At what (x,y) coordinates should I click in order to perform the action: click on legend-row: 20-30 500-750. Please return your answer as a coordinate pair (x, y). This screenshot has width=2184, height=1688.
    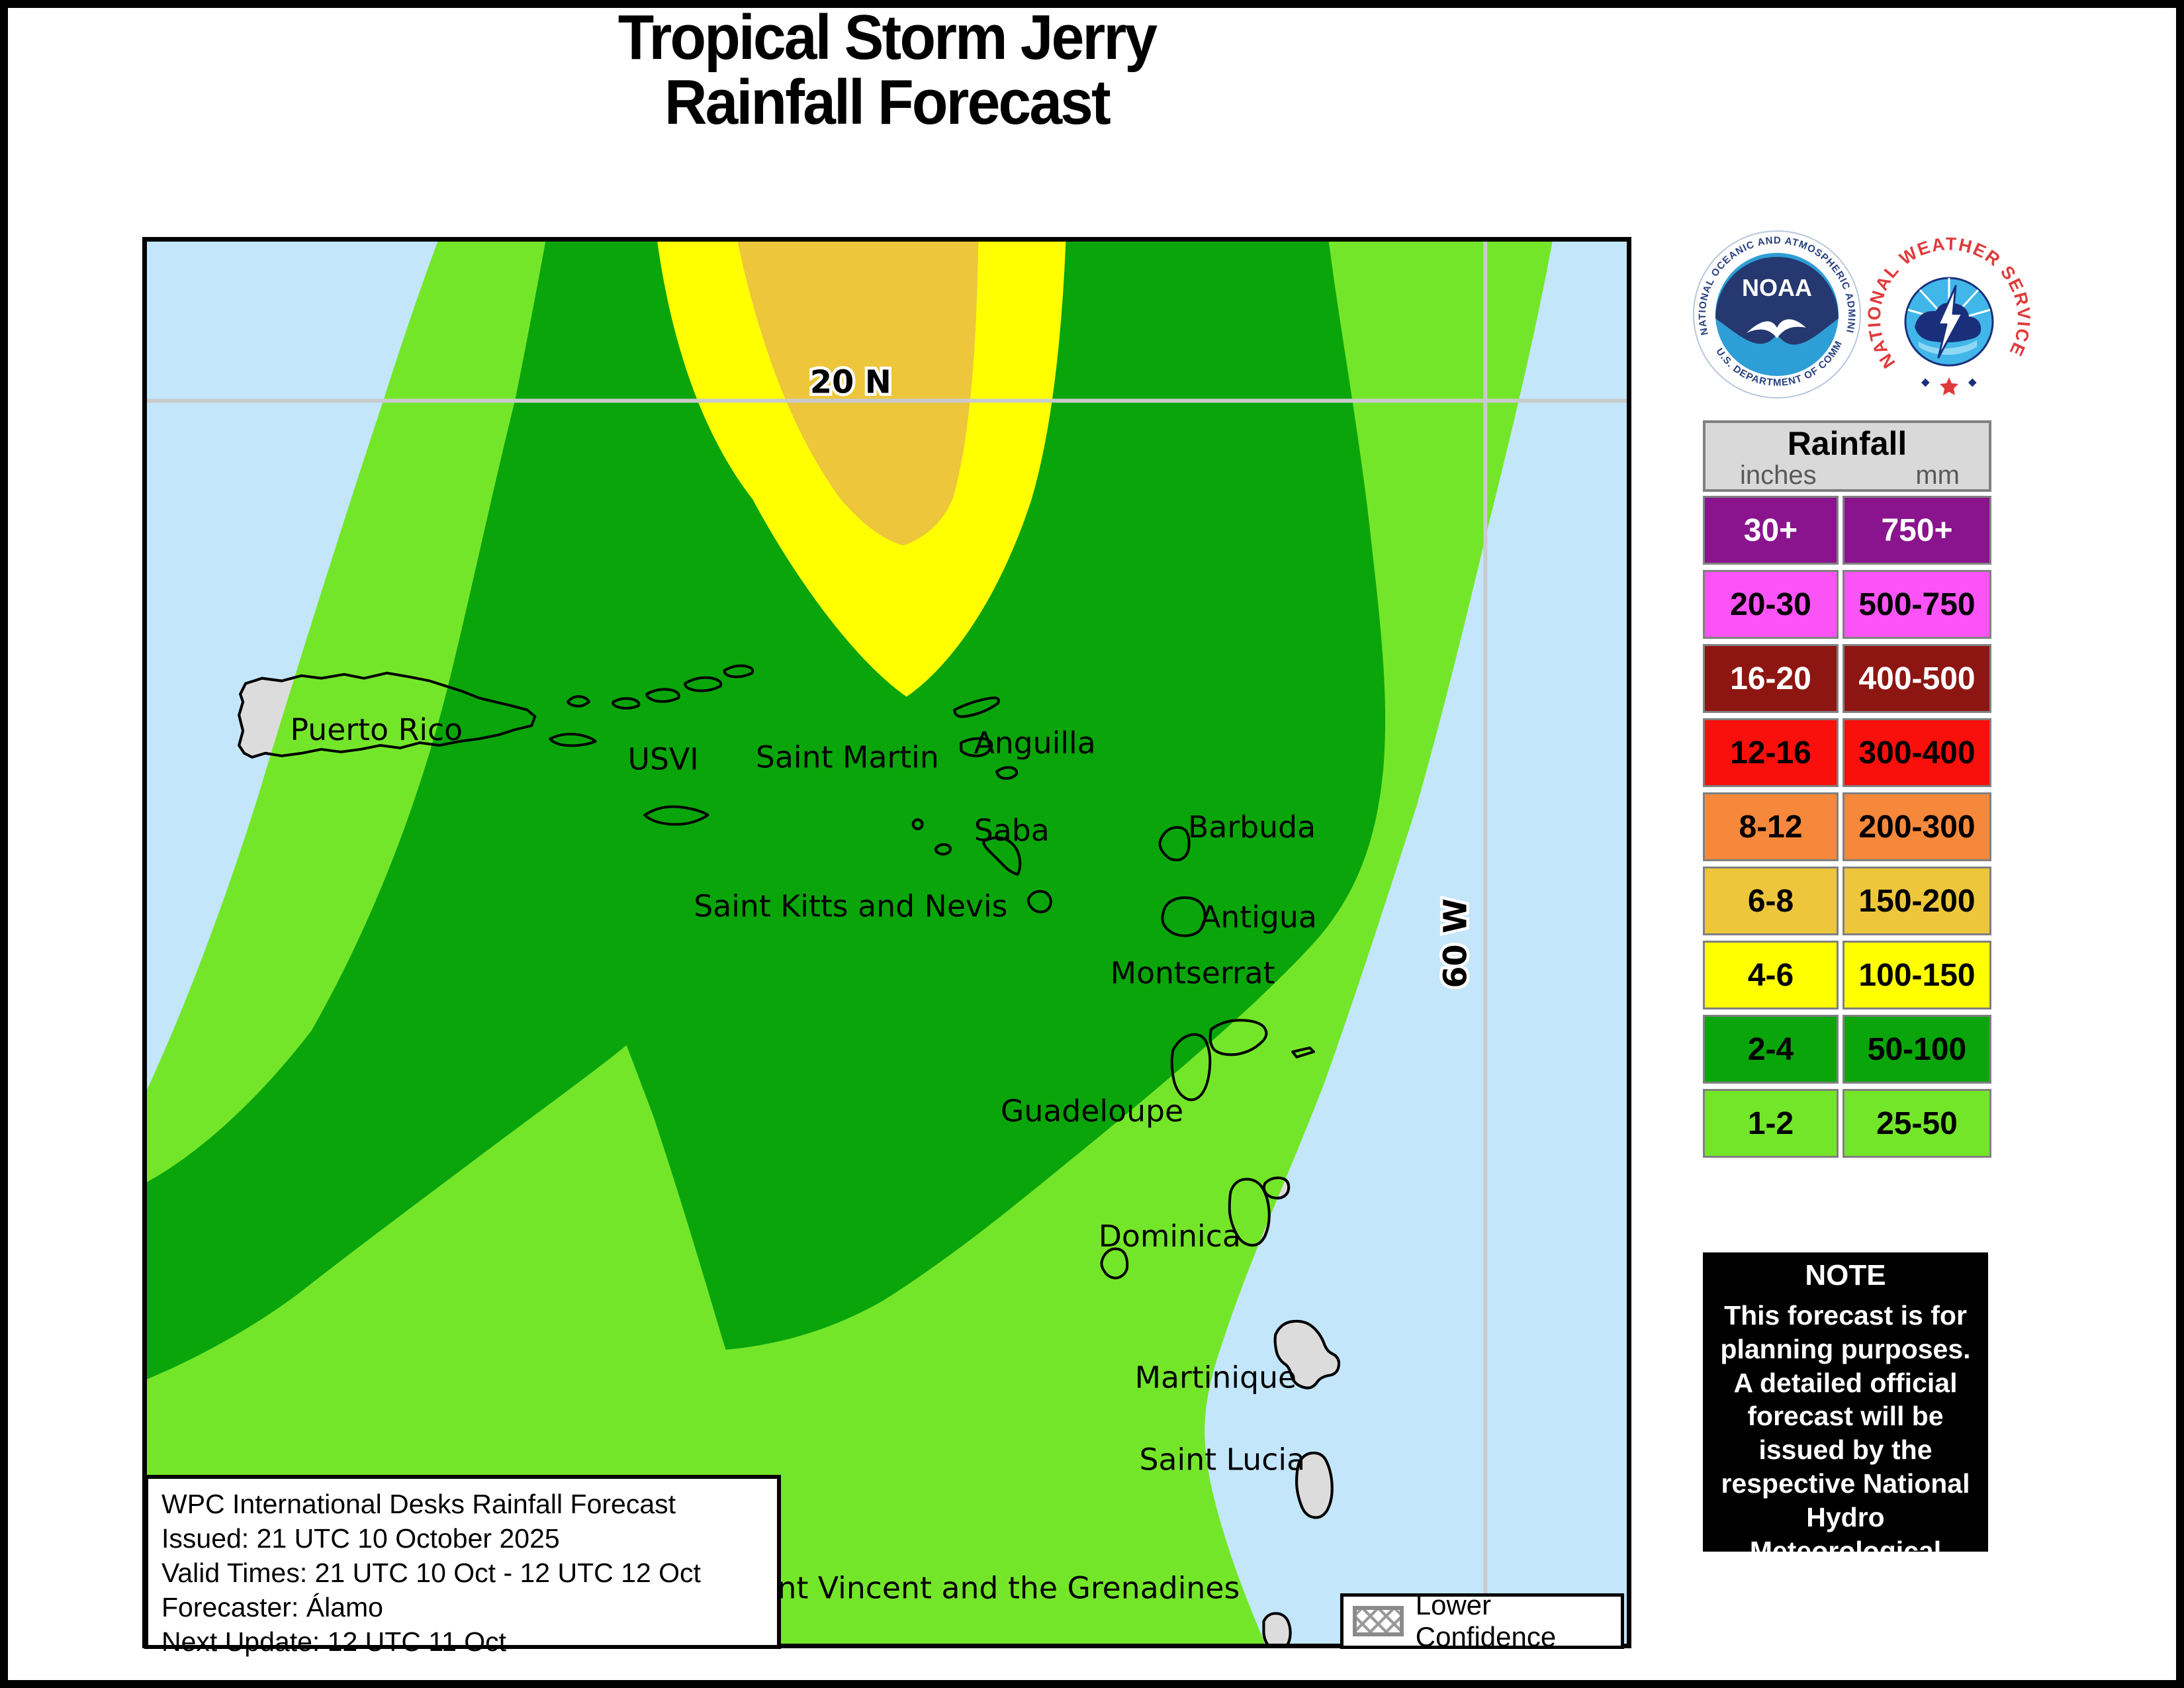
    Looking at the image, I should click on (1847, 604).